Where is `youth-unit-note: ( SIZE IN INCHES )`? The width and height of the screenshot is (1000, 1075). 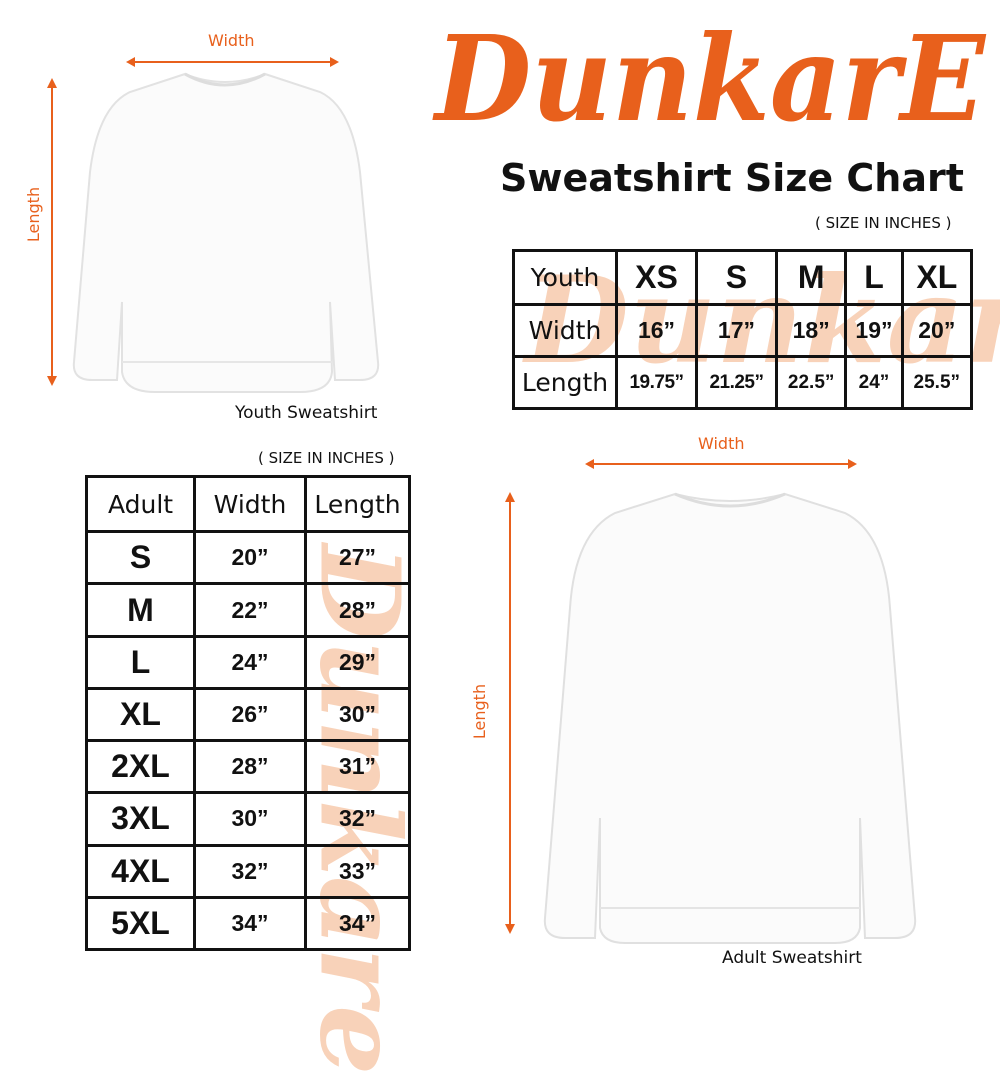
youth-unit-note: ( SIZE IN INCHES ) is located at coordinates (883, 223).